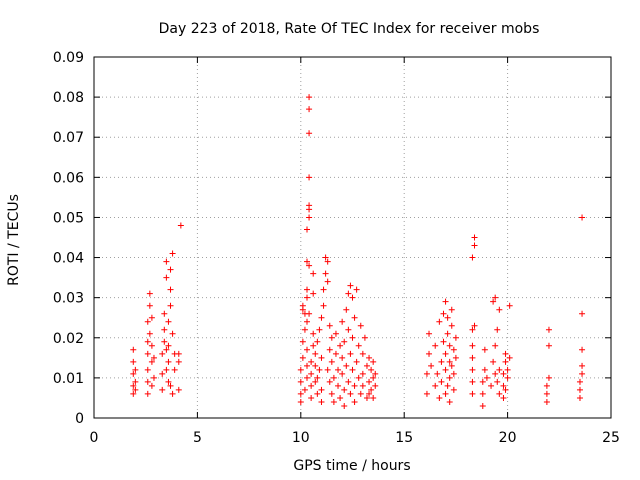 This screenshot has width=640, height=480. Describe the element at coordinates (68, 299) in the screenshot. I see `y-tick-label: 0.03` at that location.